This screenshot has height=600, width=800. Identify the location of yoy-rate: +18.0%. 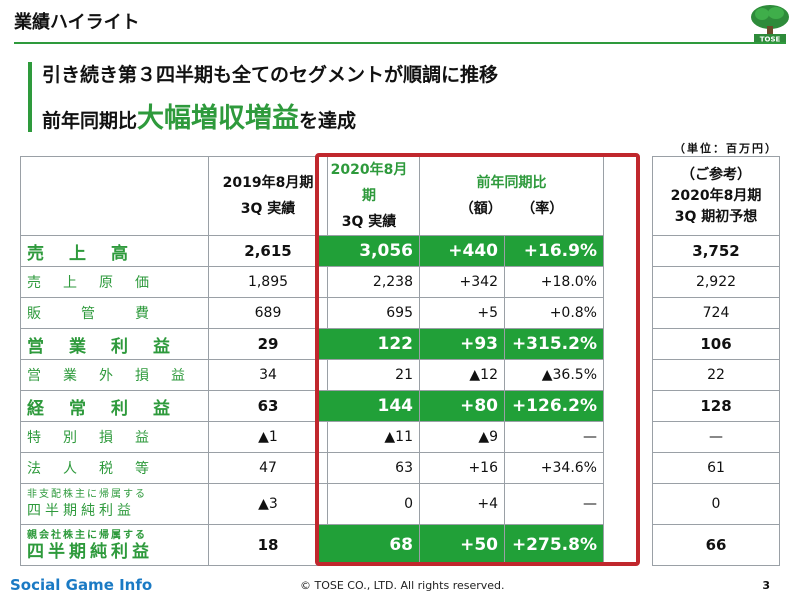
(554, 282).